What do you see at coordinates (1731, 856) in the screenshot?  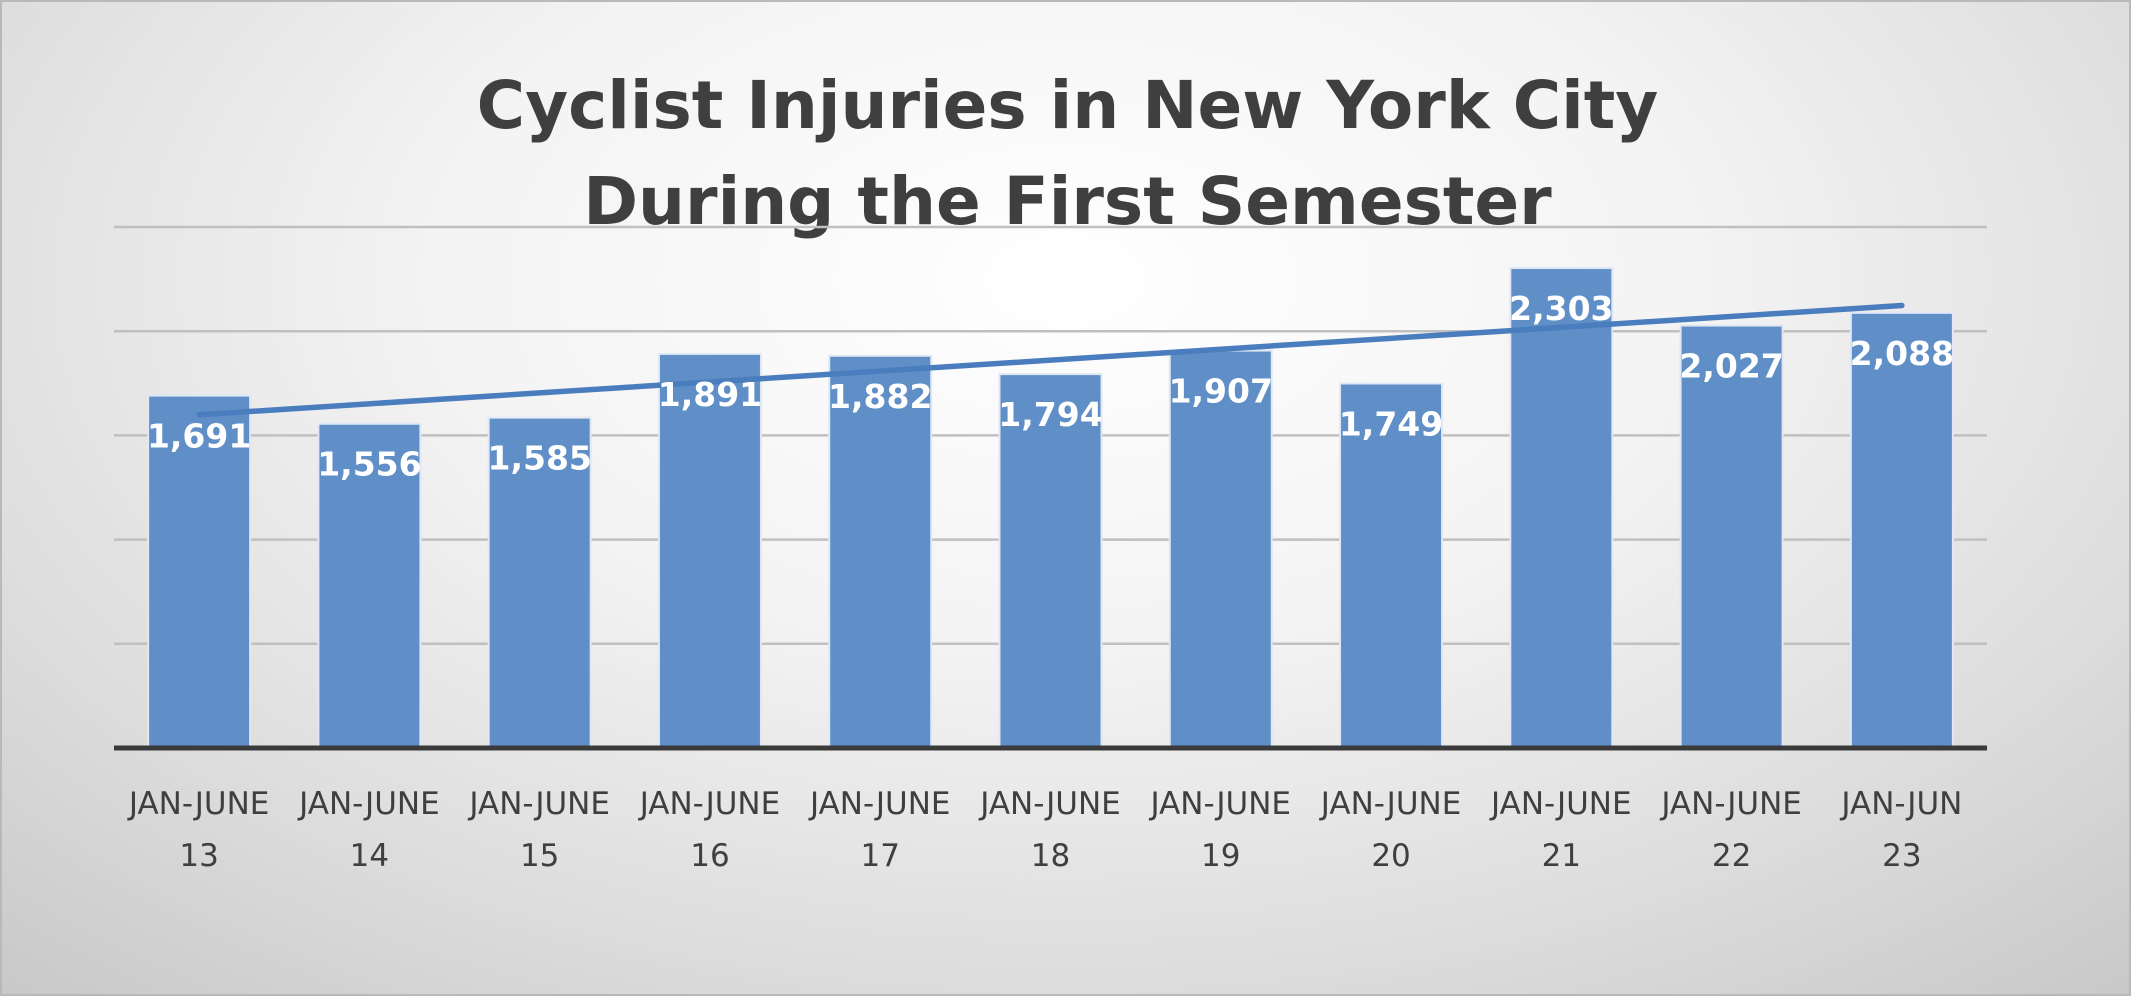 I see `x-tick-label-9-line-2: 22` at bounding box center [1731, 856].